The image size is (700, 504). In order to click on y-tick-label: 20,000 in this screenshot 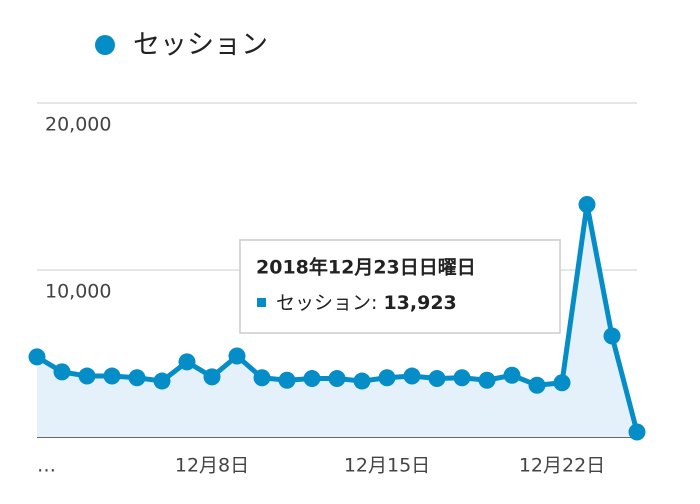, I will do `click(78, 125)`.